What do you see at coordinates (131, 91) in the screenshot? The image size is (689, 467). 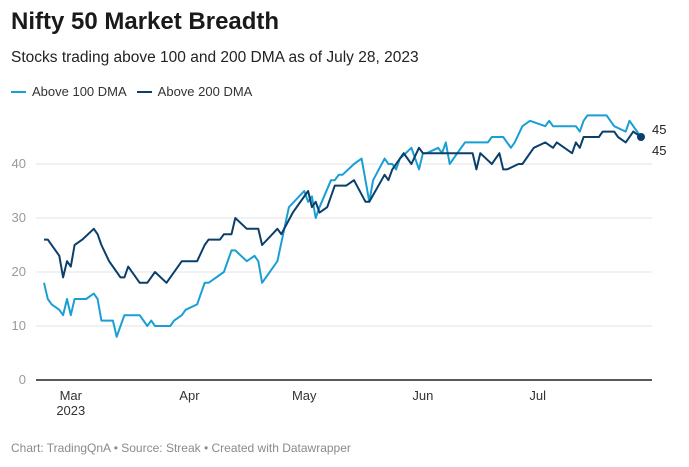 I see `legend: Above 100 DMA Above 200 DMA` at bounding box center [131, 91].